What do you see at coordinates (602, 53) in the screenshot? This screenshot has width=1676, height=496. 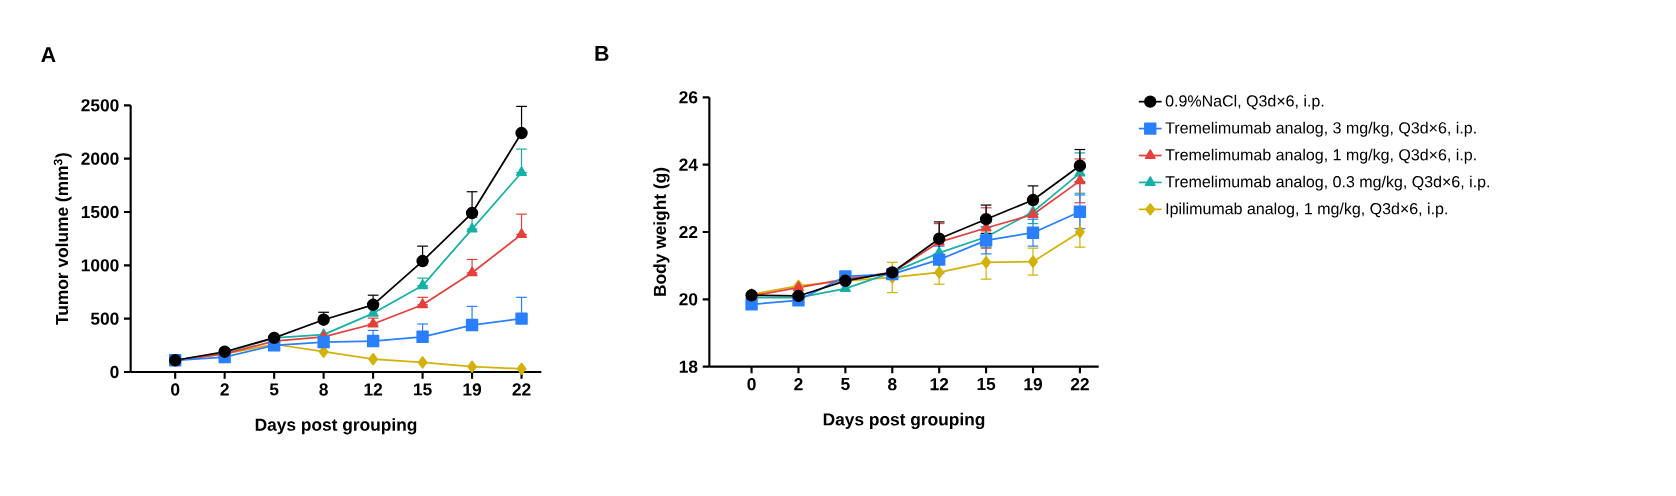 I see `chart-title: B` at bounding box center [602, 53].